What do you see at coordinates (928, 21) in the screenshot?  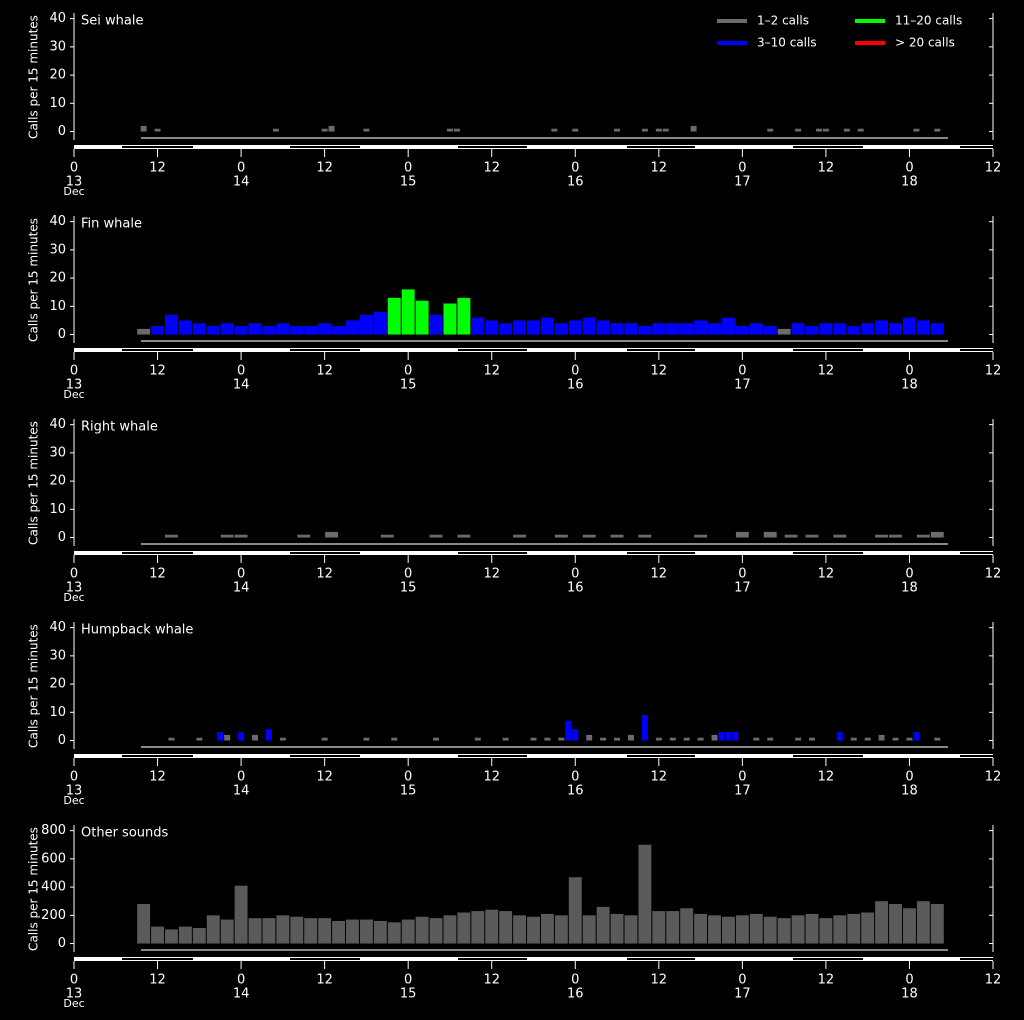 I see `legend-label: 11–20 calls` at bounding box center [928, 21].